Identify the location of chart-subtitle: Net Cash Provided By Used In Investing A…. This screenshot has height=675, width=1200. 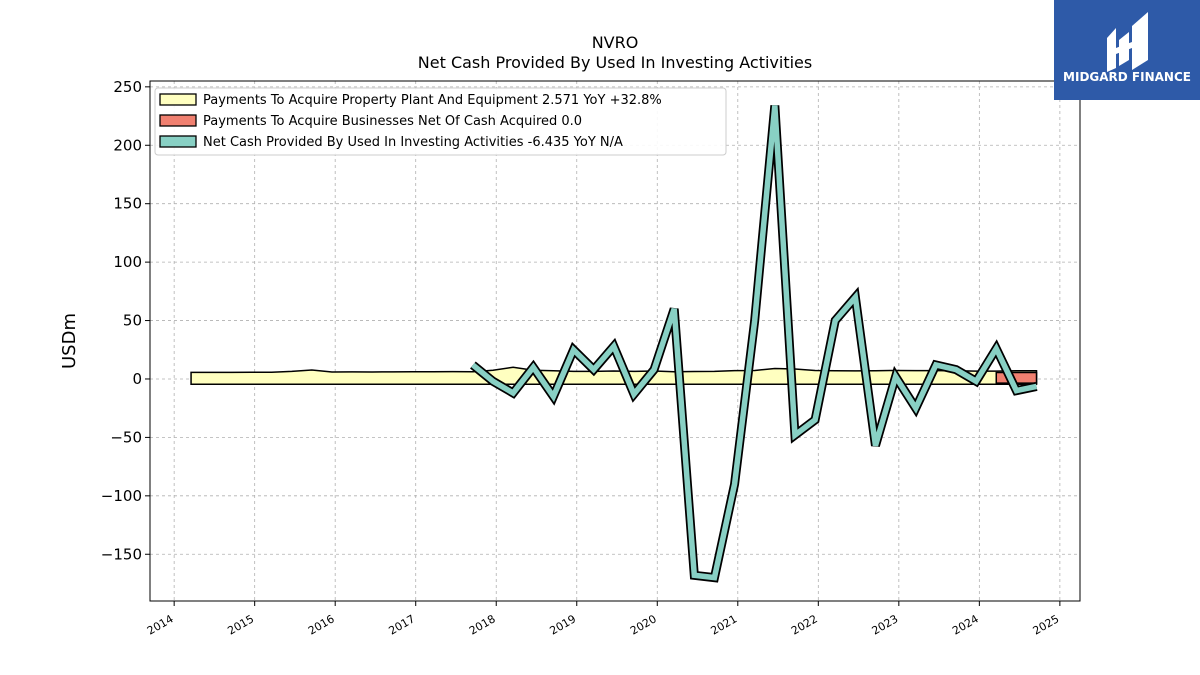
(615, 62).